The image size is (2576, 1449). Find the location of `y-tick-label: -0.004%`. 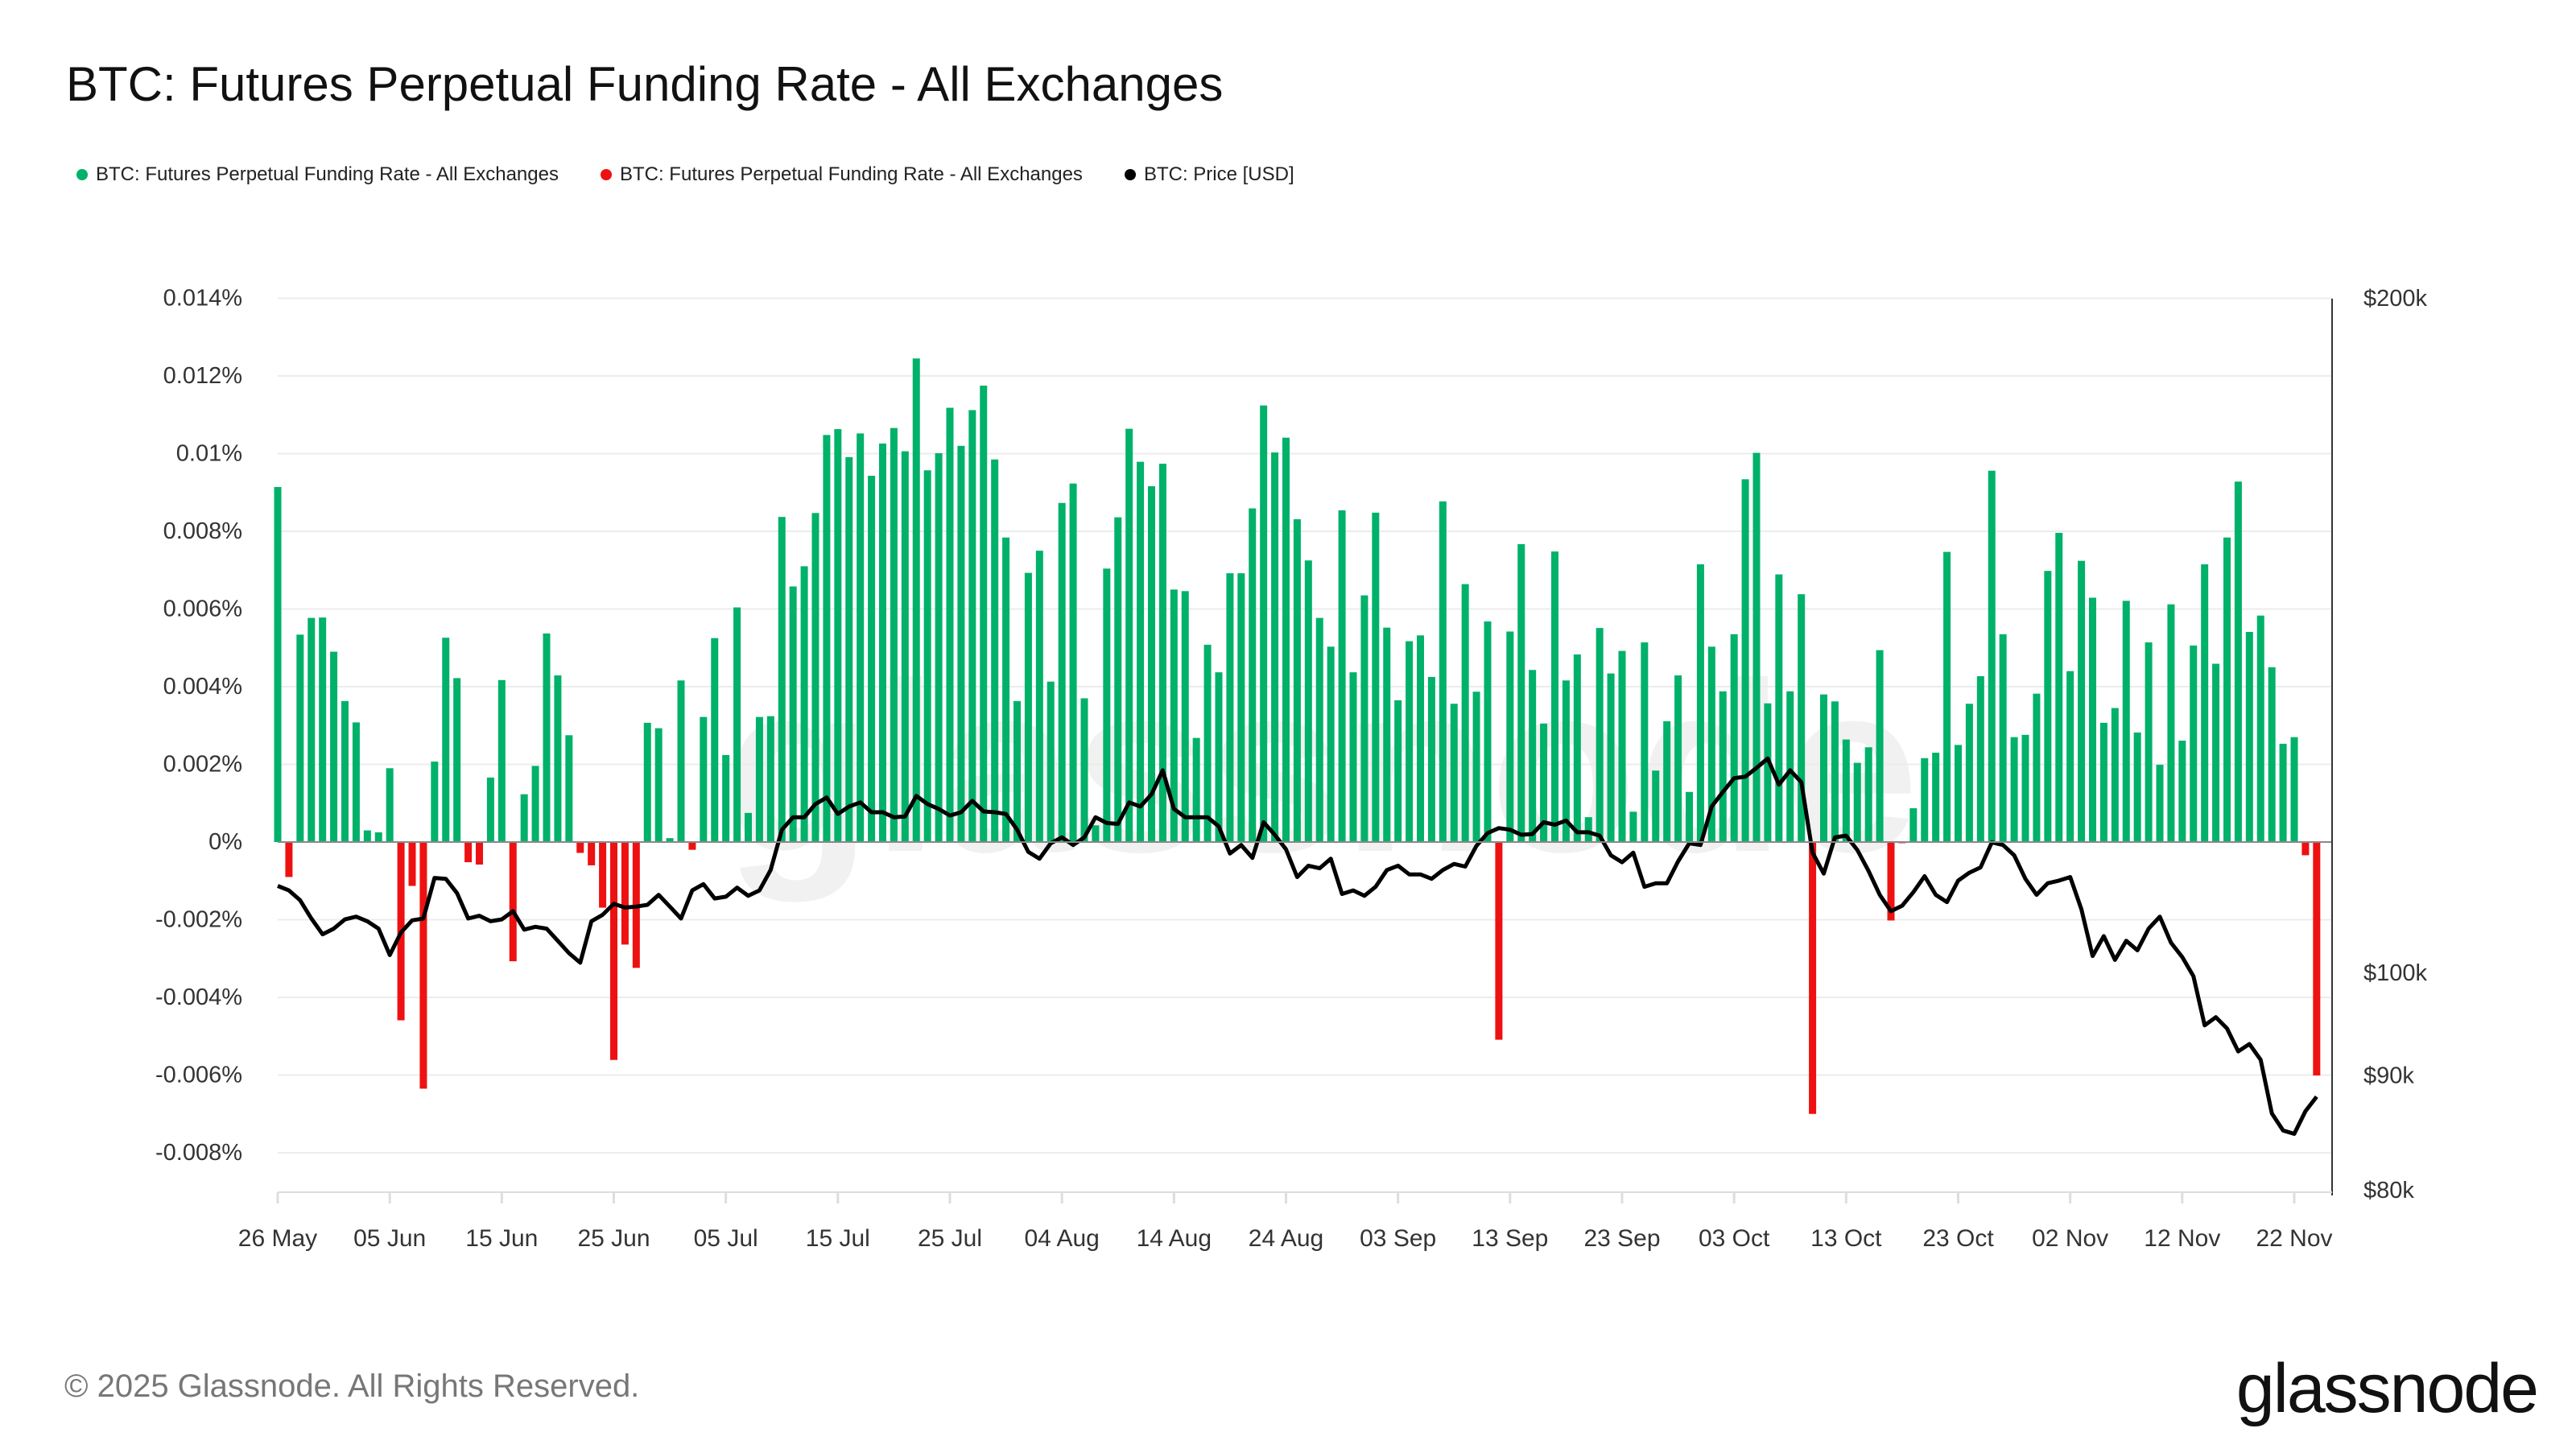

y-tick-label: -0.004% is located at coordinates (198, 997).